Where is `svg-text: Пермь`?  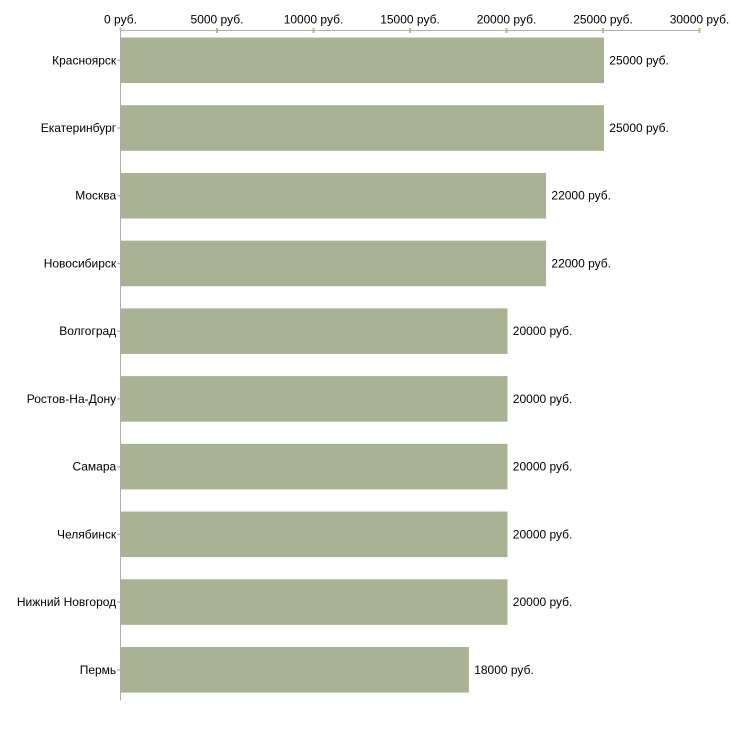 svg-text: Пермь is located at coordinates (98, 670).